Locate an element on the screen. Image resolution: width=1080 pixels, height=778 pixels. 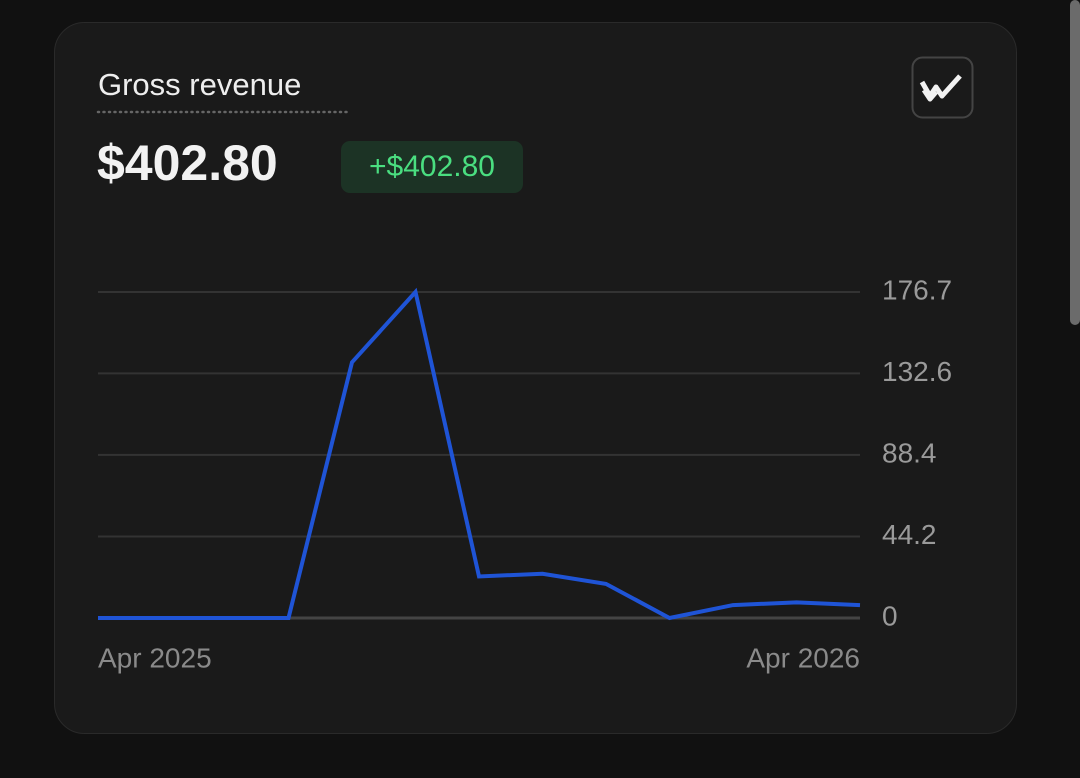
icon-button is located at coordinates (942, 87).